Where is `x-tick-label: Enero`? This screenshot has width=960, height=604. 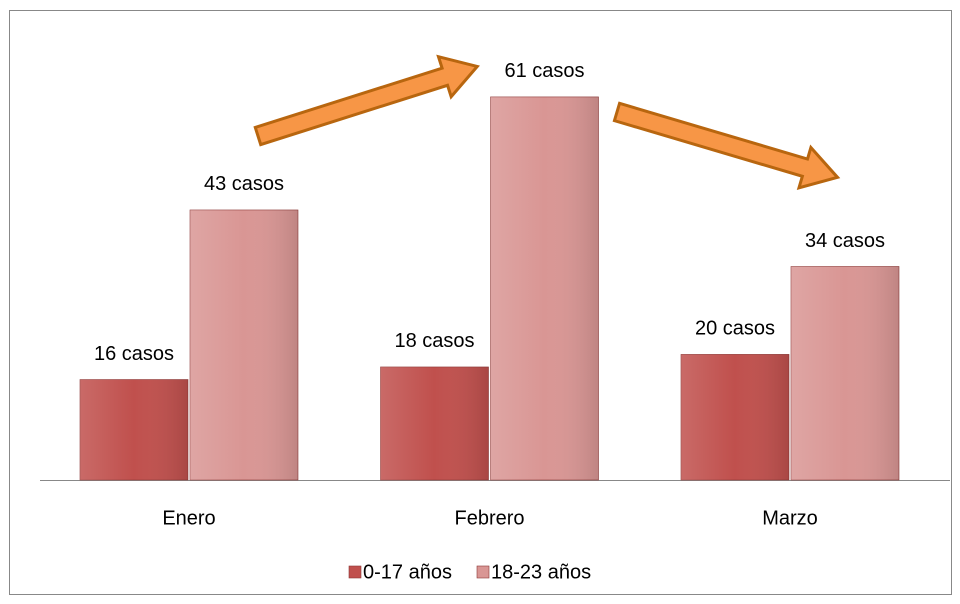
x-tick-label: Enero is located at coordinates (188, 518).